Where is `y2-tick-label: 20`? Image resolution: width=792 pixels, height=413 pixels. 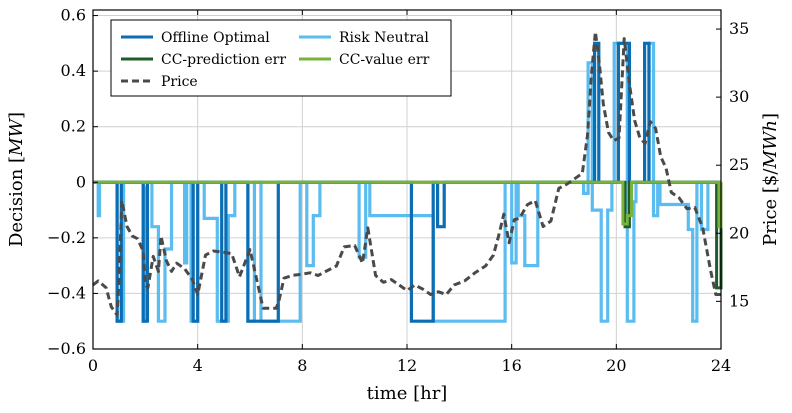
y2-tick-label: 20 is located at coordinates (739, 232).